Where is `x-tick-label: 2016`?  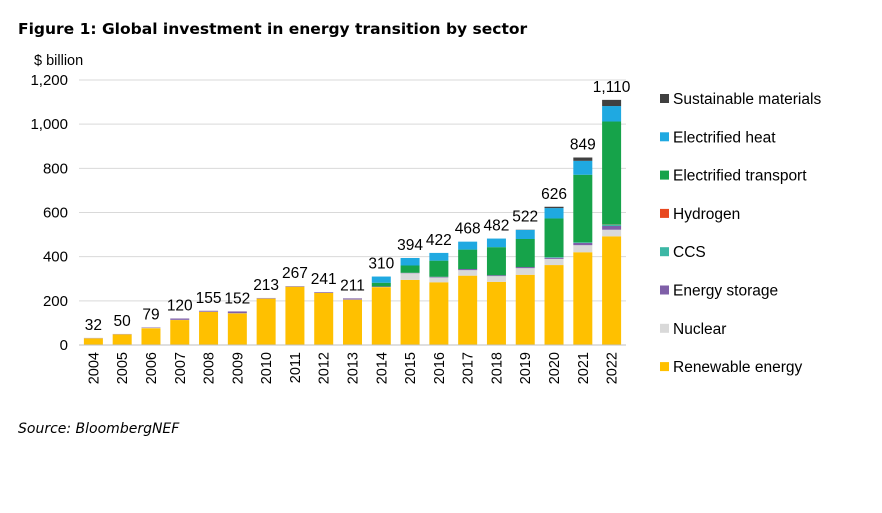 x-tick-label: 2016 is located at coordinates (440, 368).